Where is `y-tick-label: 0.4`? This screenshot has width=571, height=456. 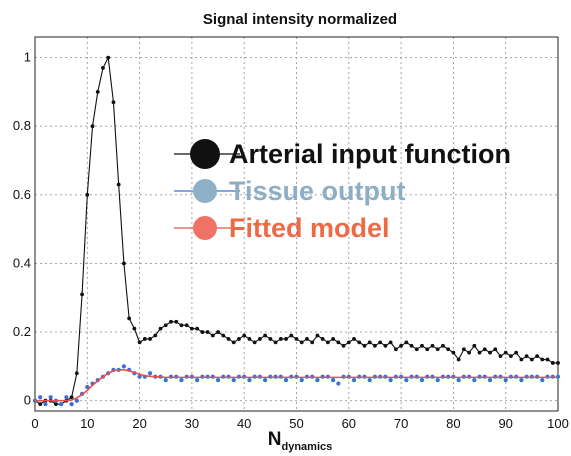
y-tick-label: 0.4 is located at coordinates (22, 262).